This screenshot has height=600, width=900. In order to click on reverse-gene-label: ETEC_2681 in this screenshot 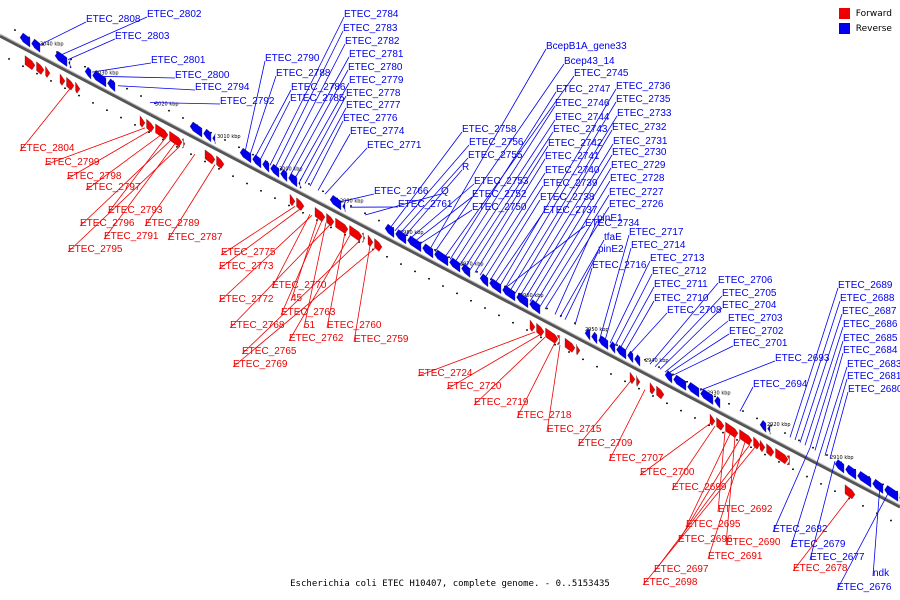, I will do `click(873, 376)`.